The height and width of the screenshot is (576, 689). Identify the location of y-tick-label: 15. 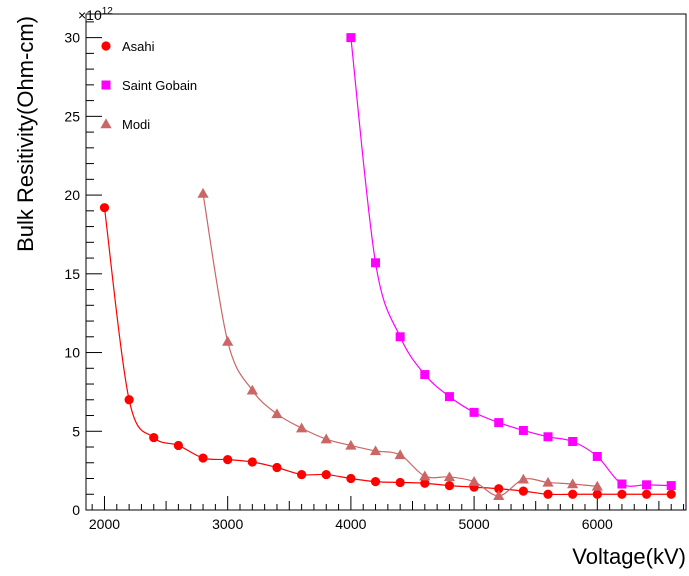
(72, 274).